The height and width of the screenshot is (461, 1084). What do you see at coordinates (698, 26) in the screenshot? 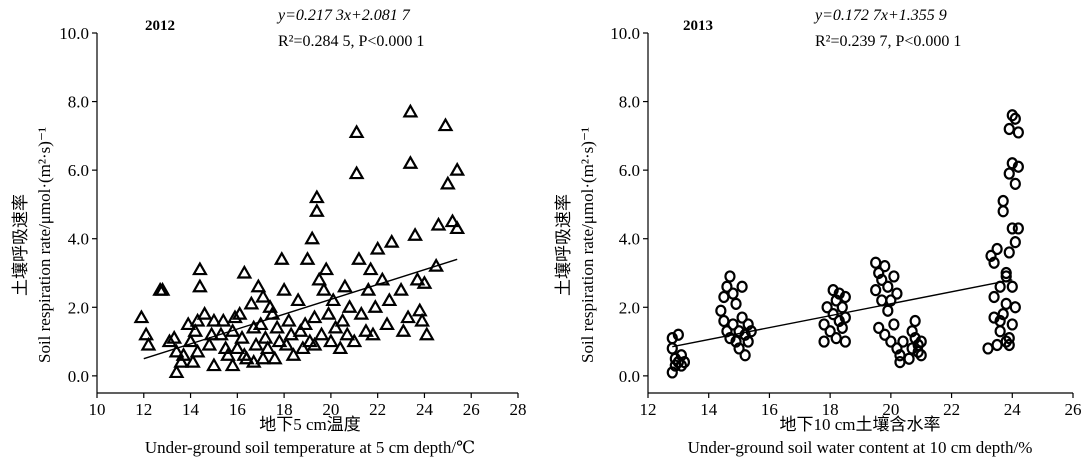
I see `chart-2013-title: 2013` at bounding box center [698, 26].